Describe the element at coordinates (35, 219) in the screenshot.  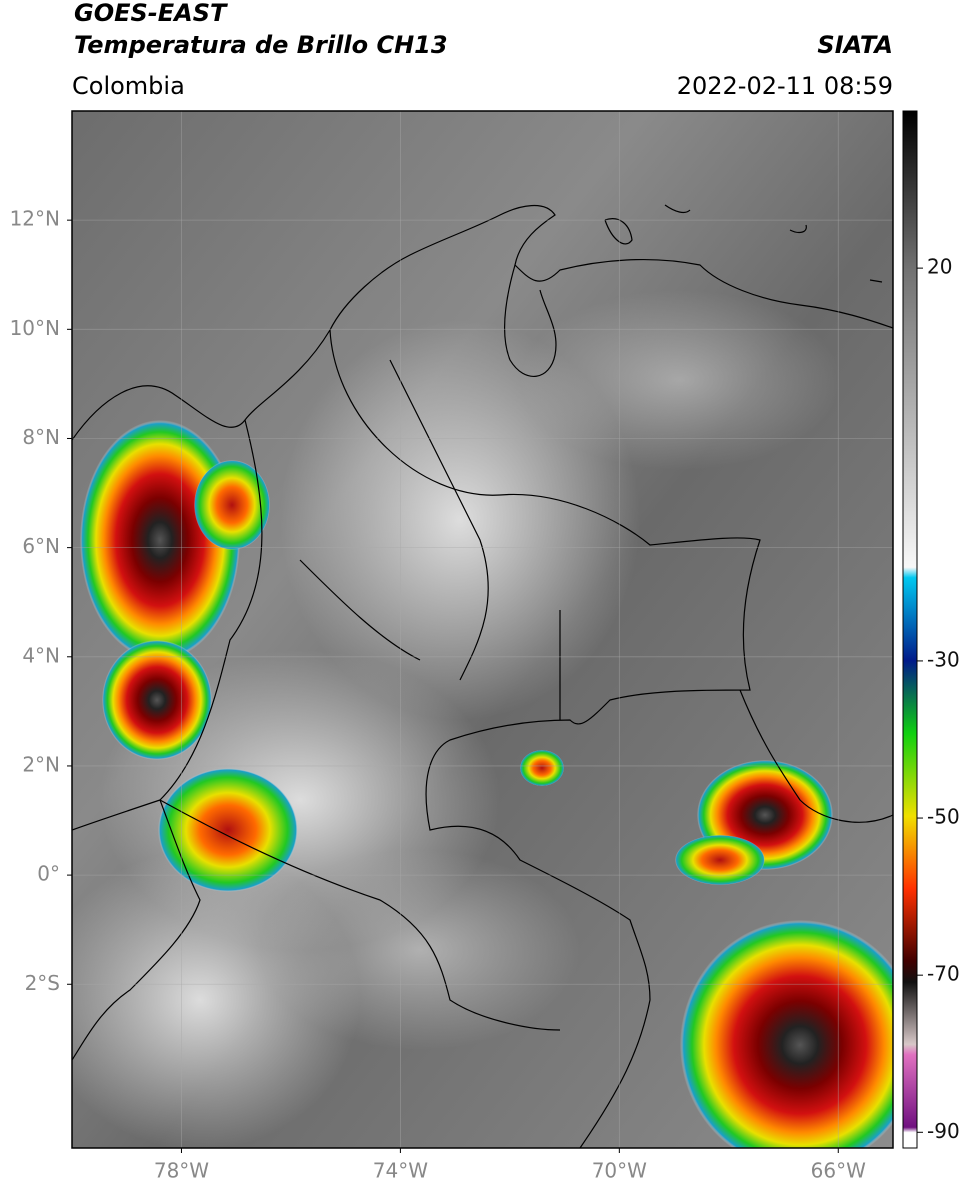
I see `y-tick-label: 12°N` at that location.